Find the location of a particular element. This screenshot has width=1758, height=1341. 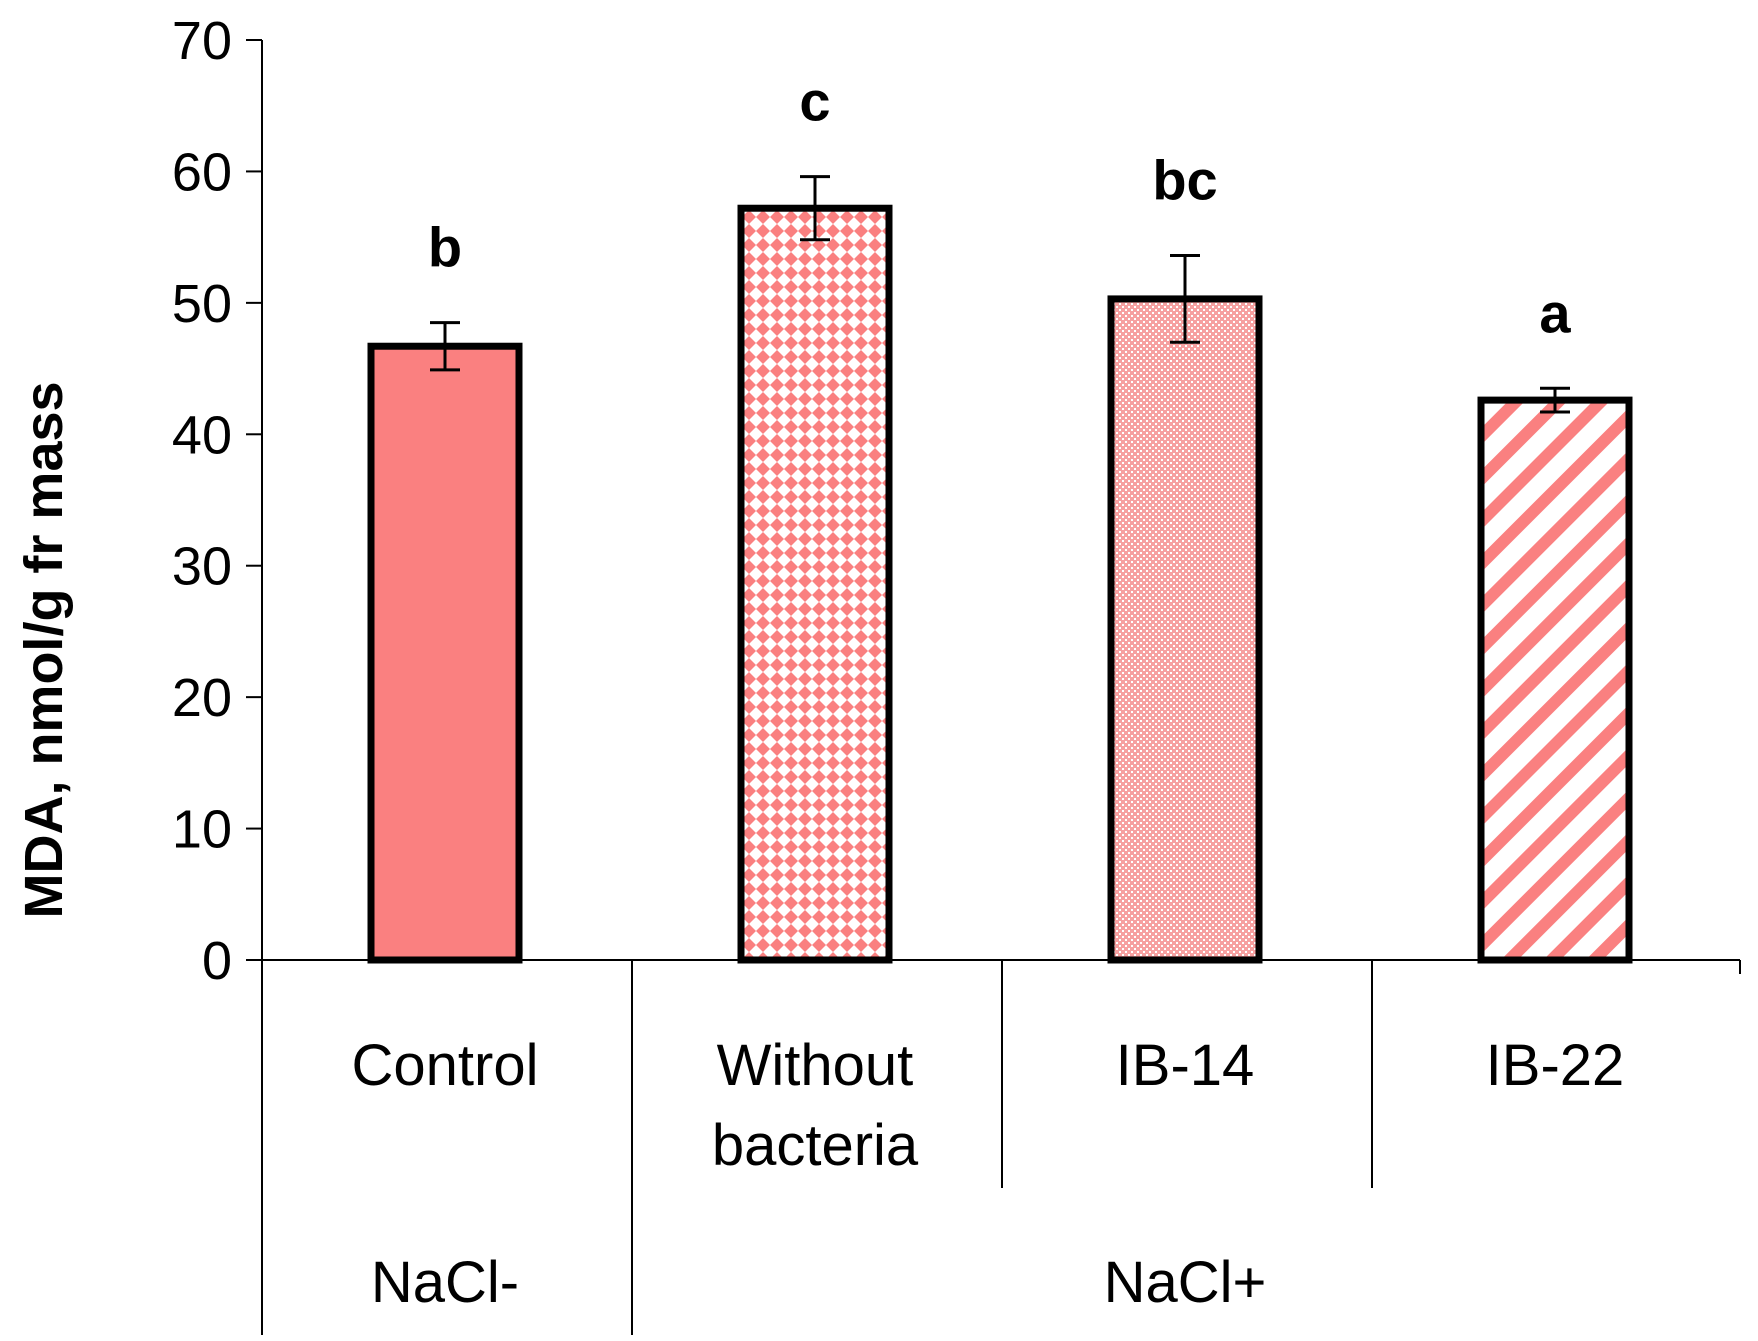

category-label: Without is located at coordinates (815, 1065).